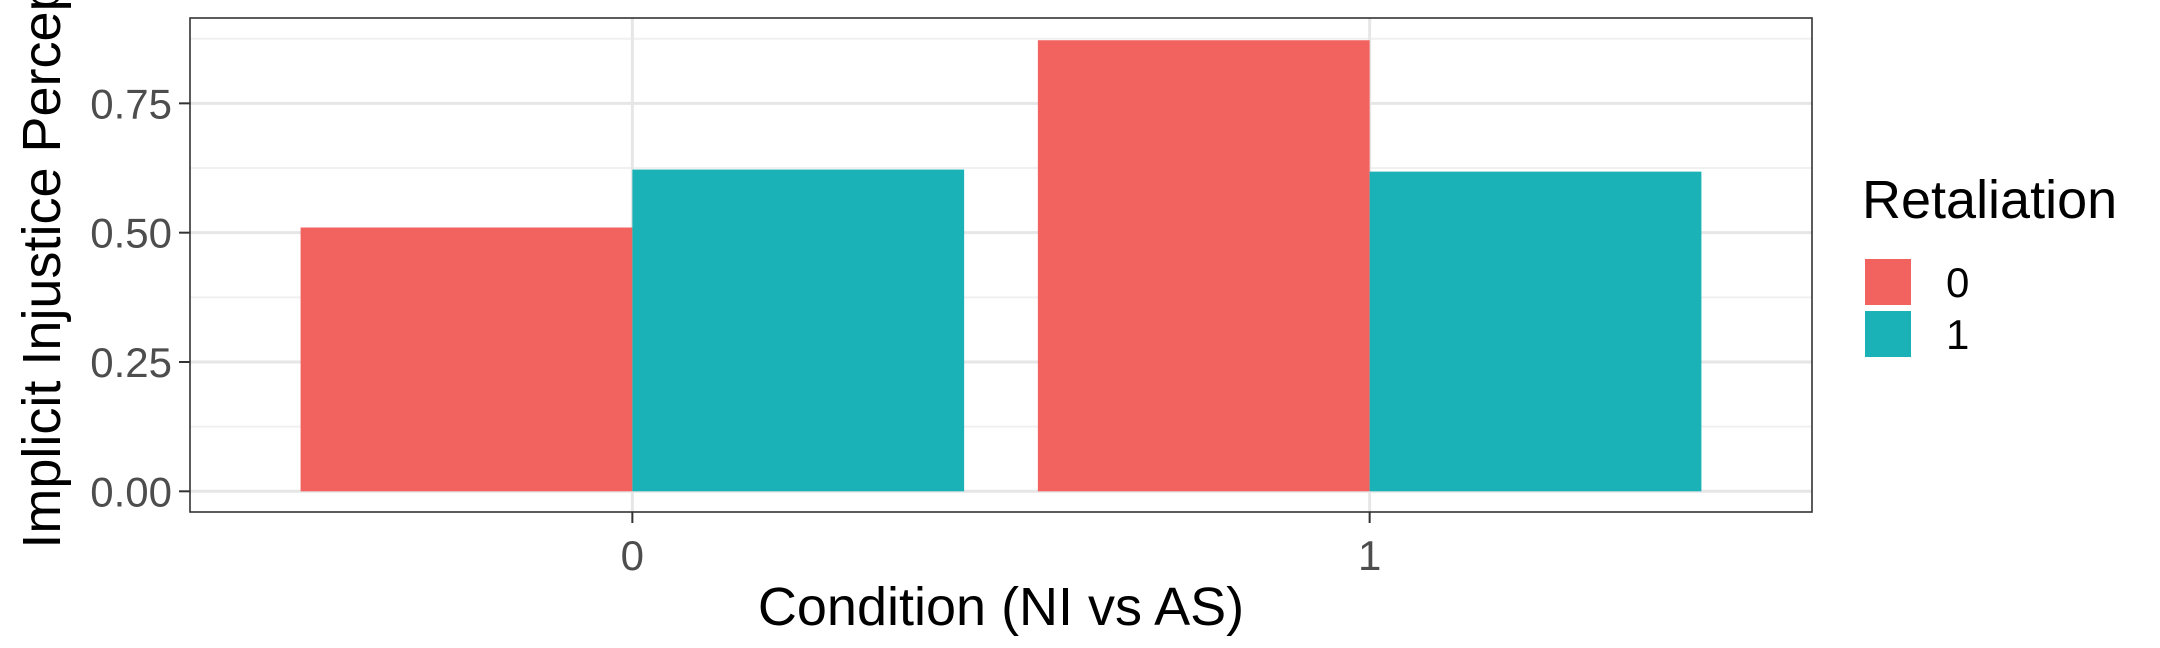 This screenshot has height=648, width=2160. What do you see at coordinates (1957, 334) in the screenshot?
I see `legend-label-1: 1` at bounding box center [1957, 334].